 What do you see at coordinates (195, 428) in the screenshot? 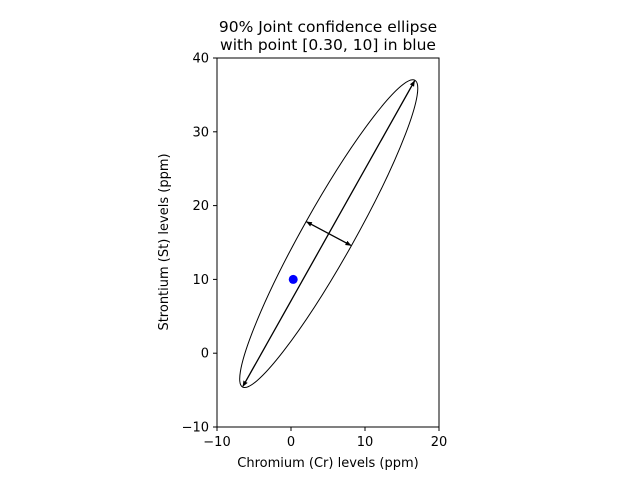
I see `y-tick-label: −10` at bounding box center [195, 428].